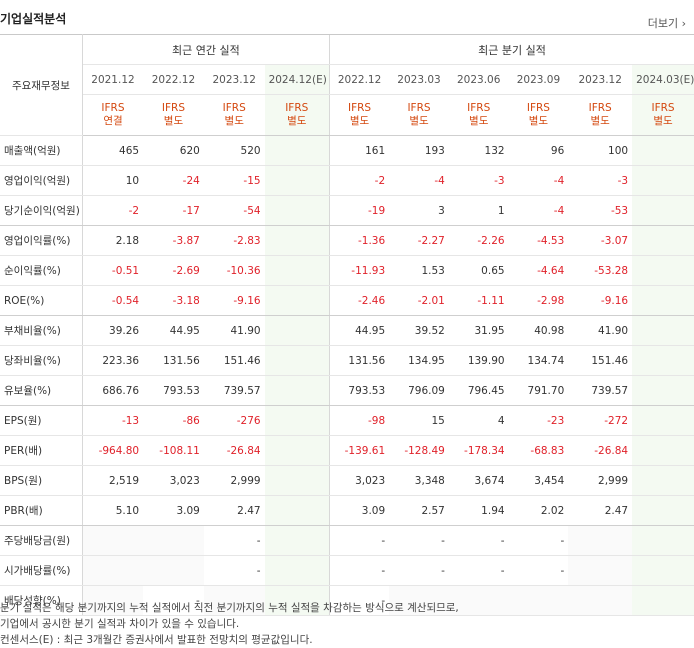  I want to click on row-label: 순이익률(%), so click(41, 270).